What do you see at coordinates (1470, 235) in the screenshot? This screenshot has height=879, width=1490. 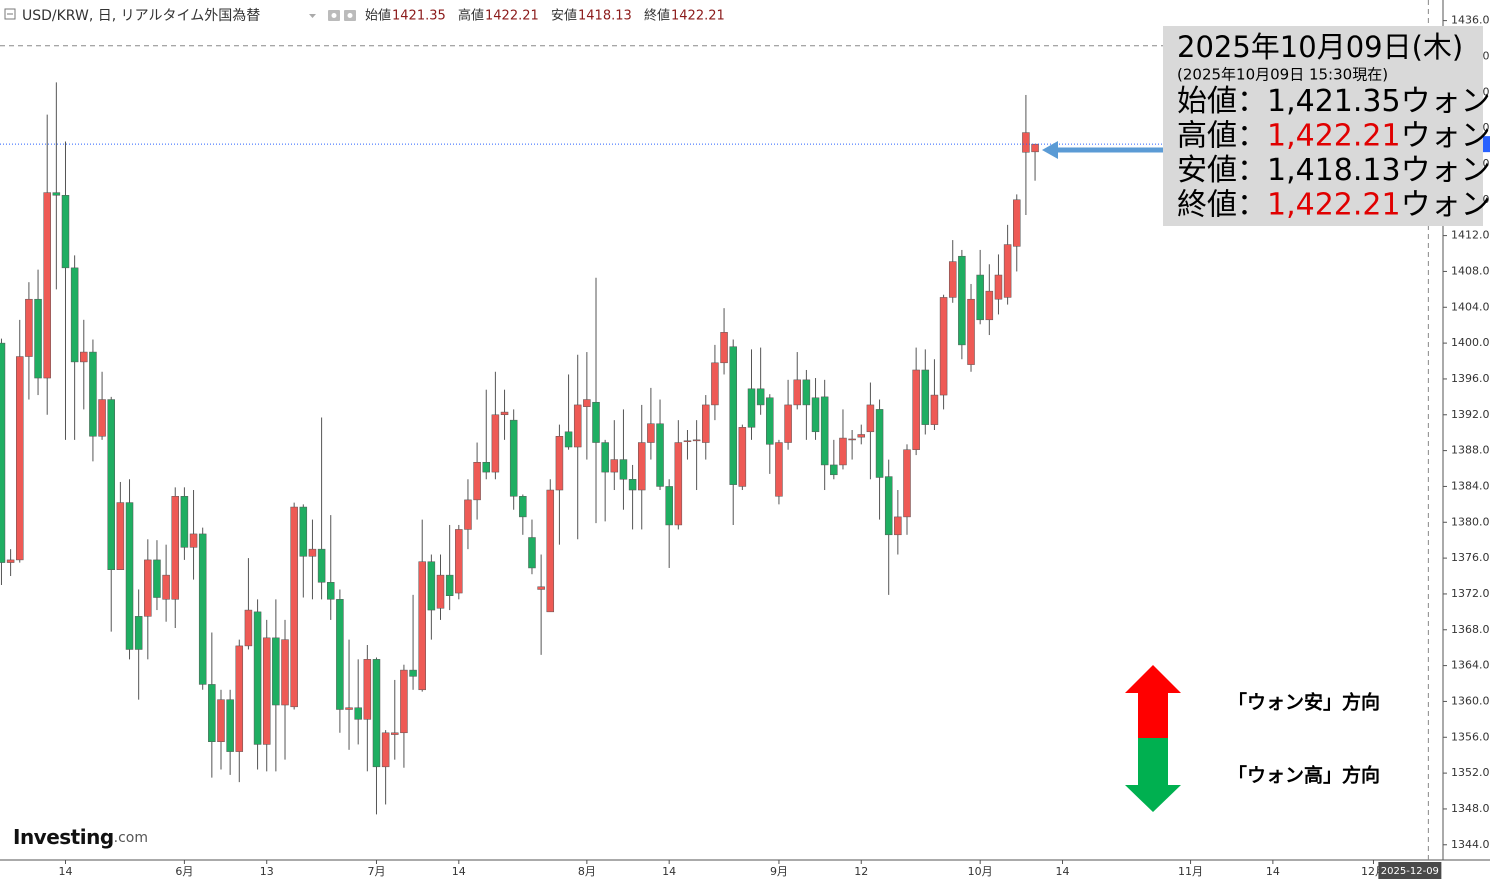 I see `y-tick-label: 1412.00` at bounding box center [1470, 235].